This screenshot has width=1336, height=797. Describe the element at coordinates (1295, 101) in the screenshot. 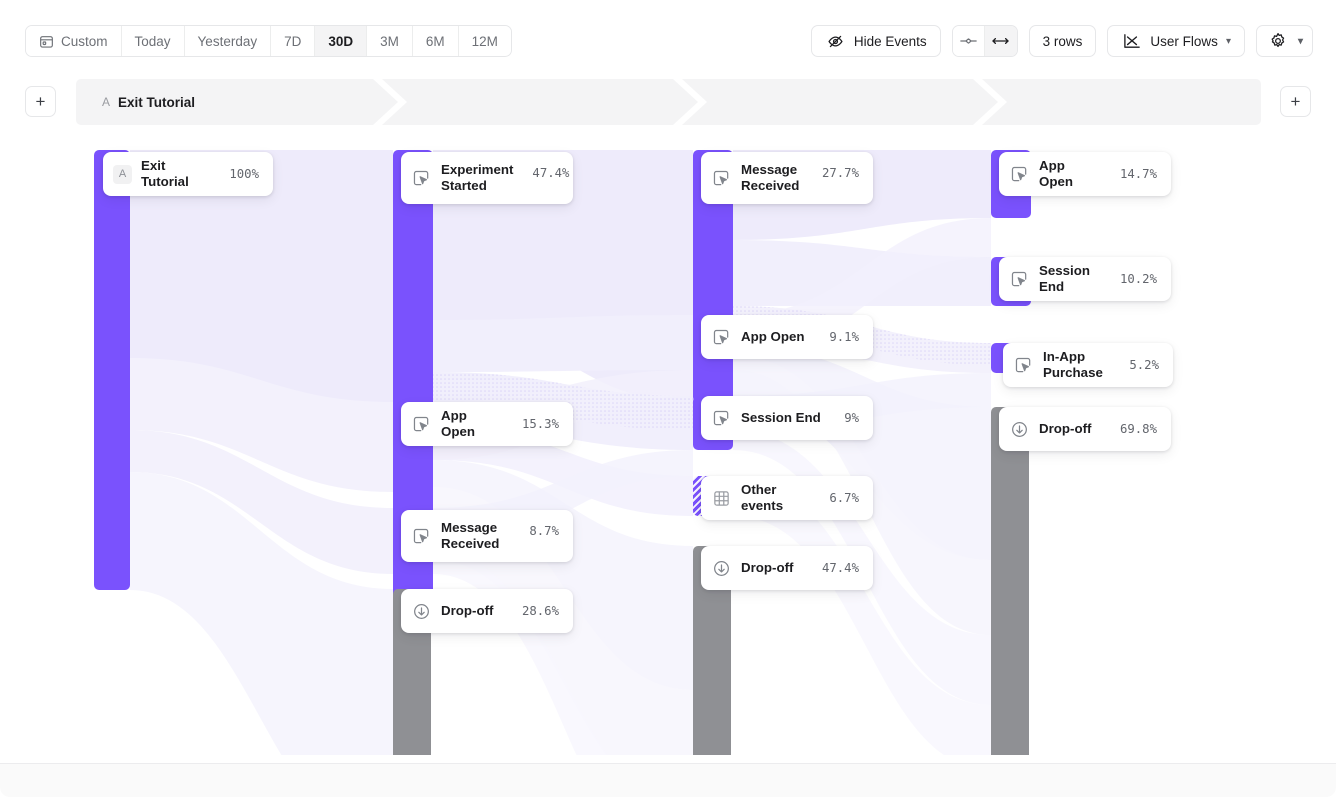

I see `add-step-right-button: +` at that location.